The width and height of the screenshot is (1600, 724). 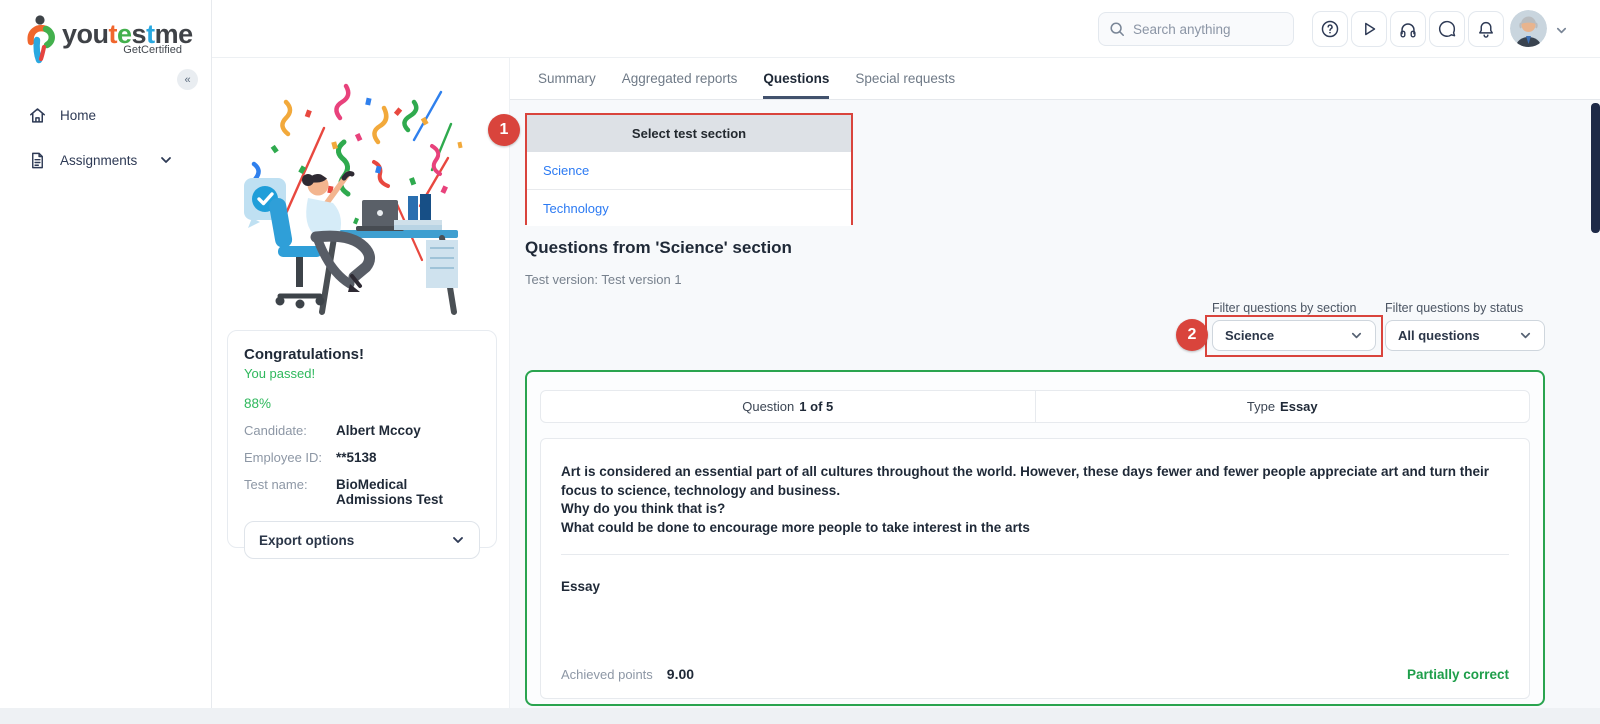 What do you see at coordinates (581, 586) in the screenshot?
I see `answer-type-label: Essay` at bounding box center [581, 586].